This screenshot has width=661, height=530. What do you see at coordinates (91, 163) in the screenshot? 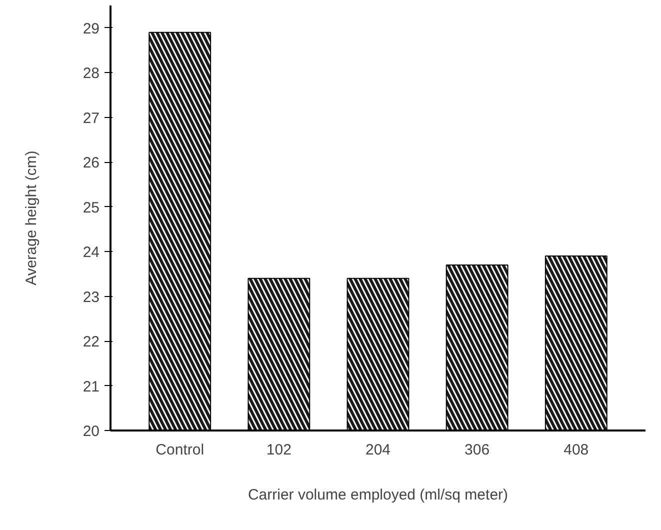
I see `y-tick-label: 26` at bounding box center [91, 163].